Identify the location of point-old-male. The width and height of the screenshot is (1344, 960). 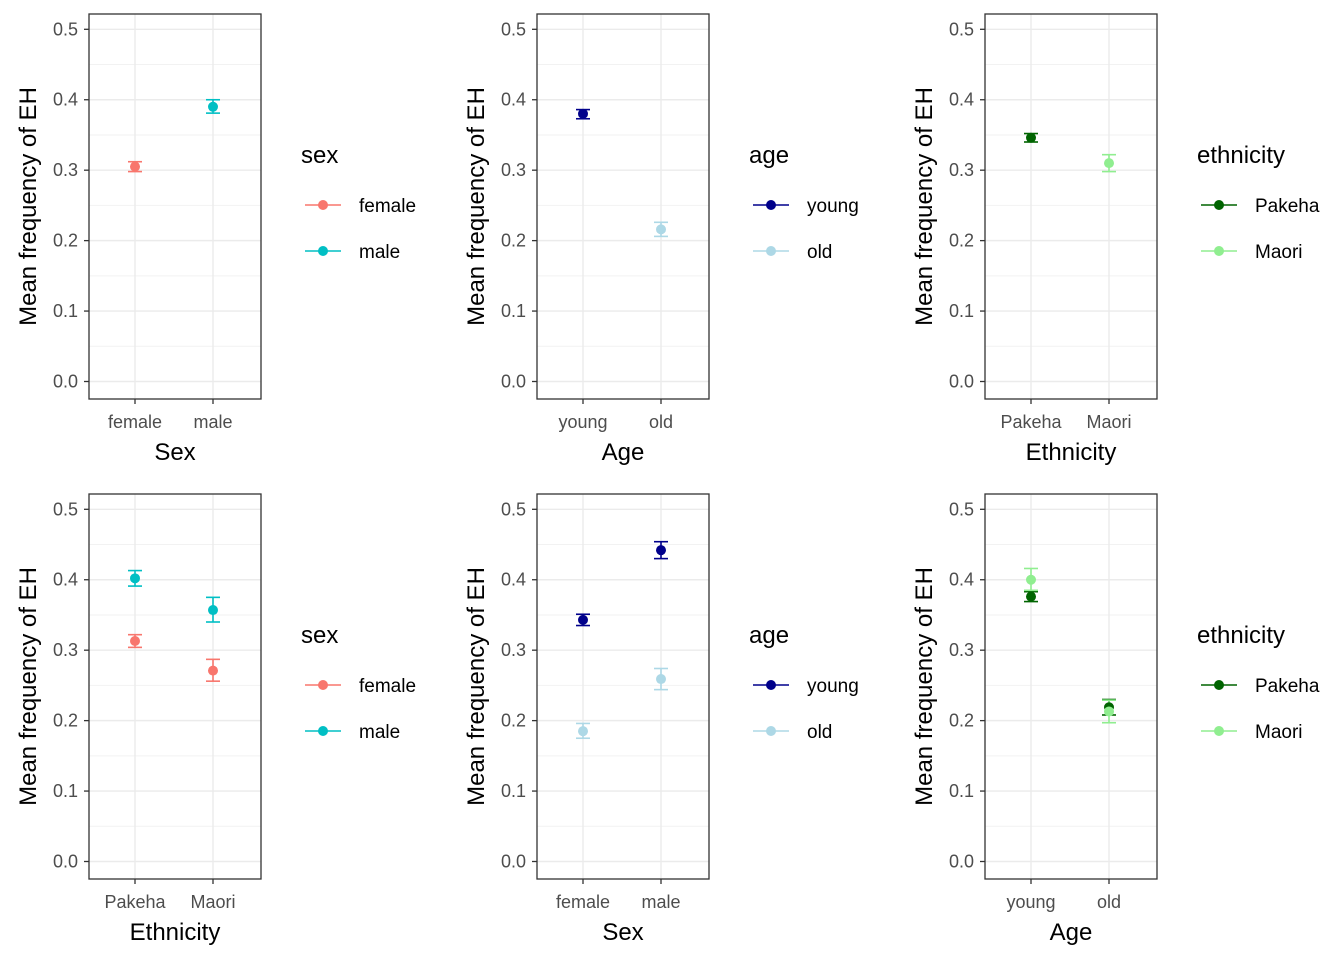
(661, 679).